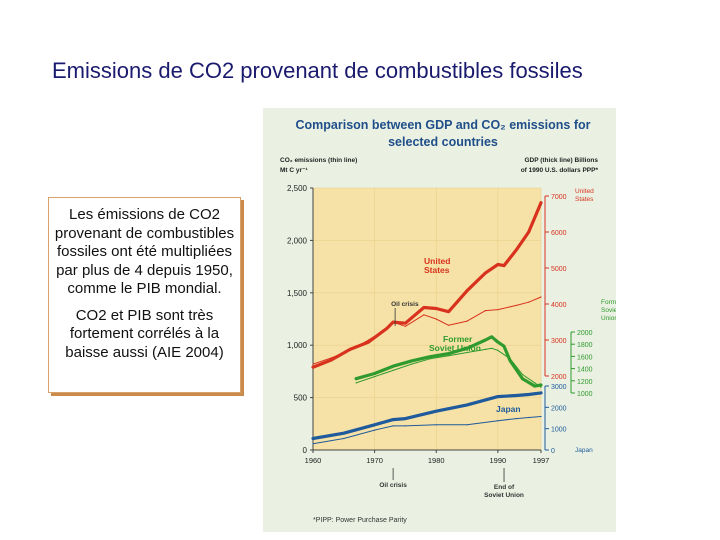 The image size is (720, 540). I want to click on japan-gdp-tick-label: 0, so click(553, 451).